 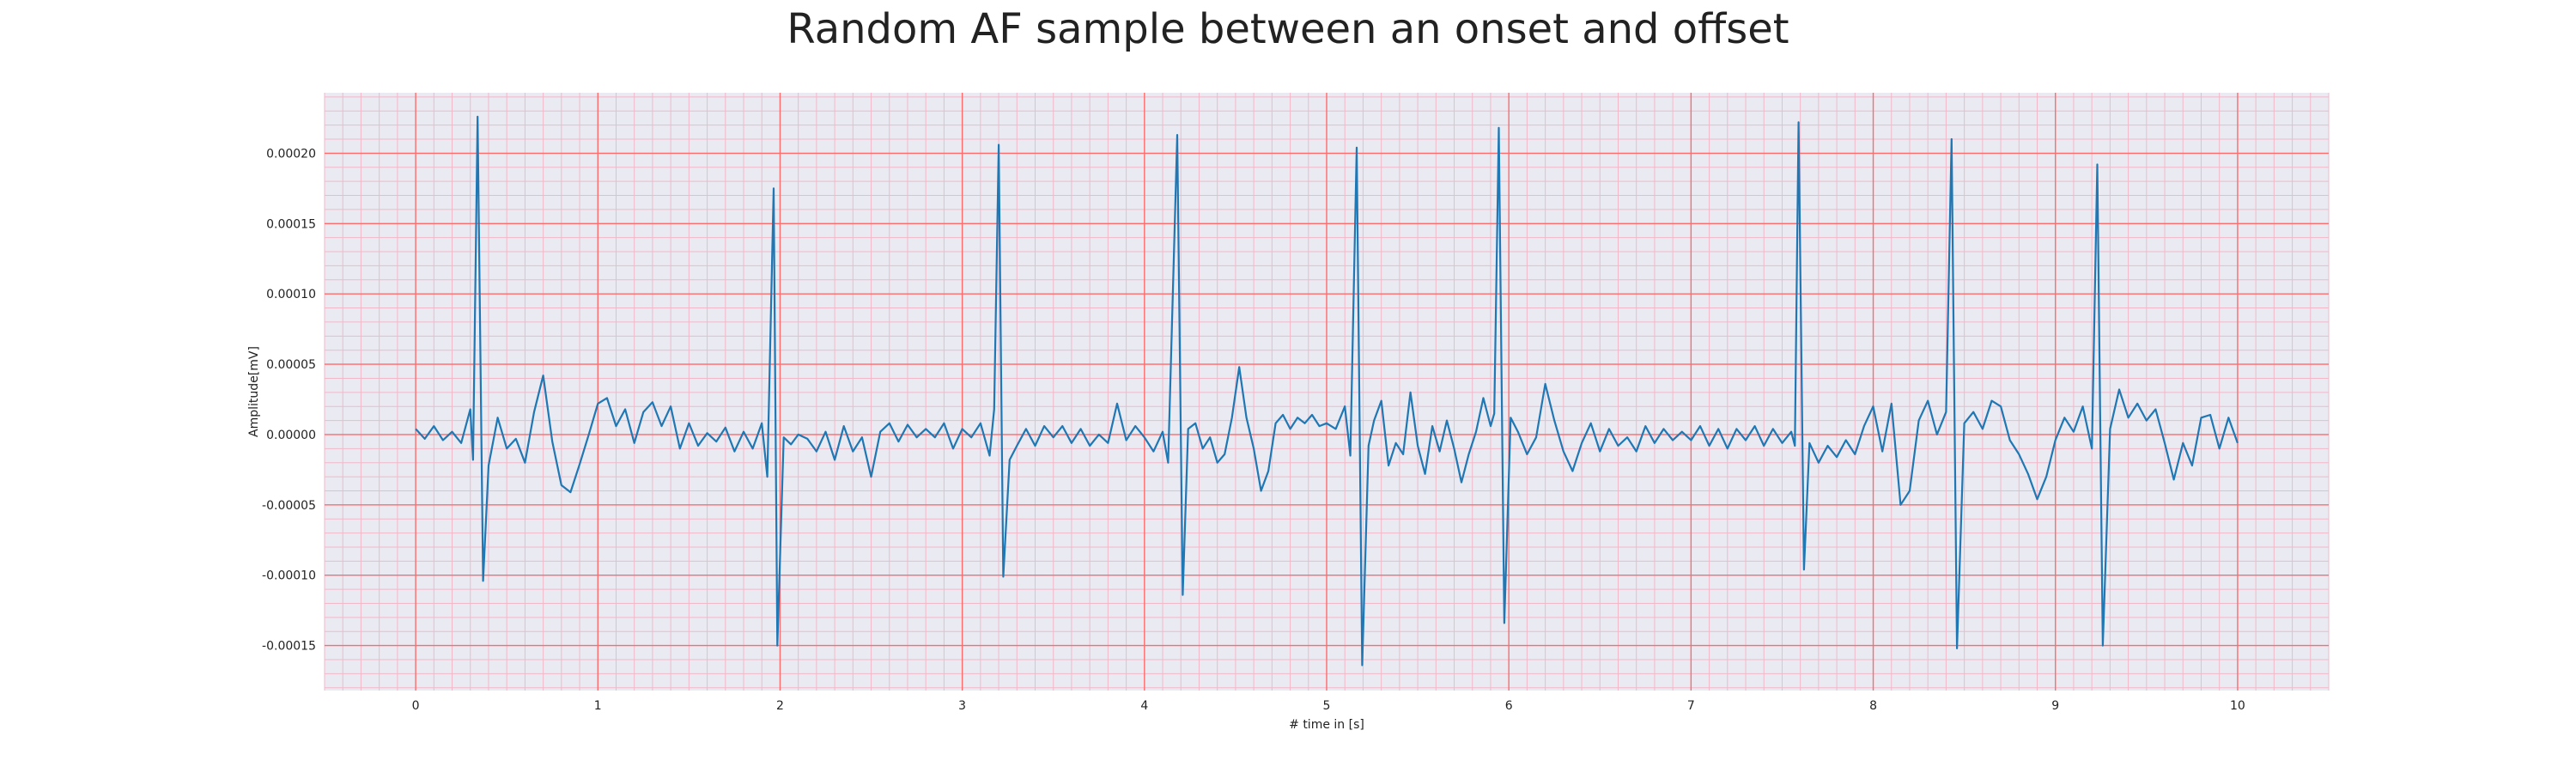 I want to click on x-tick-label: 7, so click(x=1691, y=706).